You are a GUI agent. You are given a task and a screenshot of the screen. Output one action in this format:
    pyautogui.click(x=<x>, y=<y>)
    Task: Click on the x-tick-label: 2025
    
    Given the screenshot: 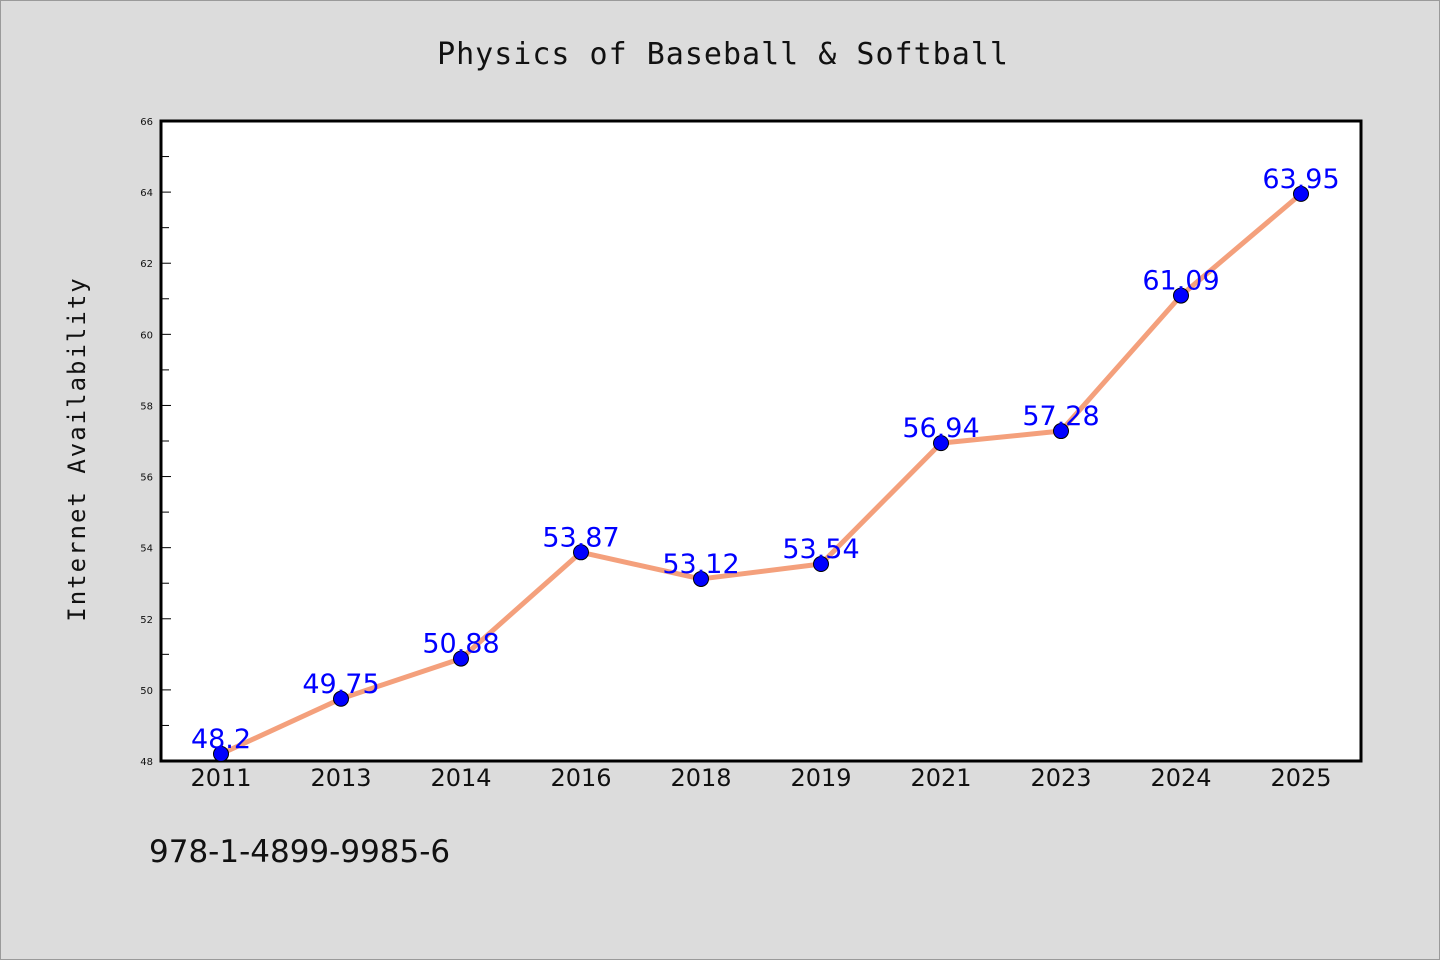 What is the action you would take?
    pyautogui.click(x=1300, y=778)
    